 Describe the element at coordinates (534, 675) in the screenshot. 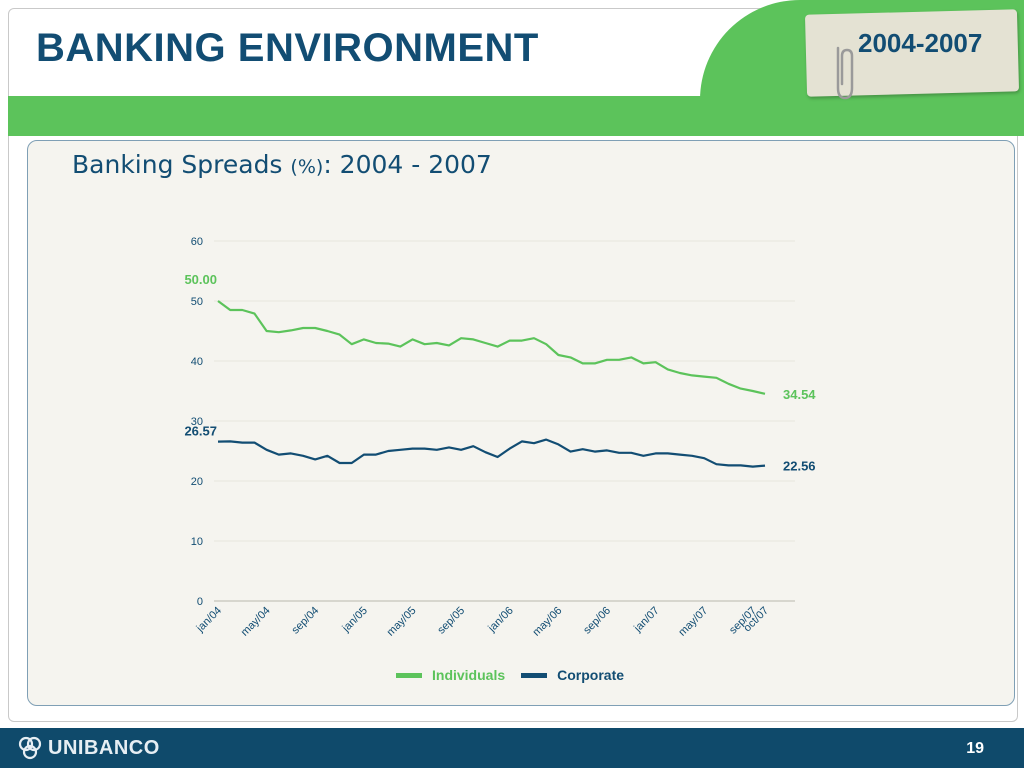

I see `legend-swatch-corporate` at that location.